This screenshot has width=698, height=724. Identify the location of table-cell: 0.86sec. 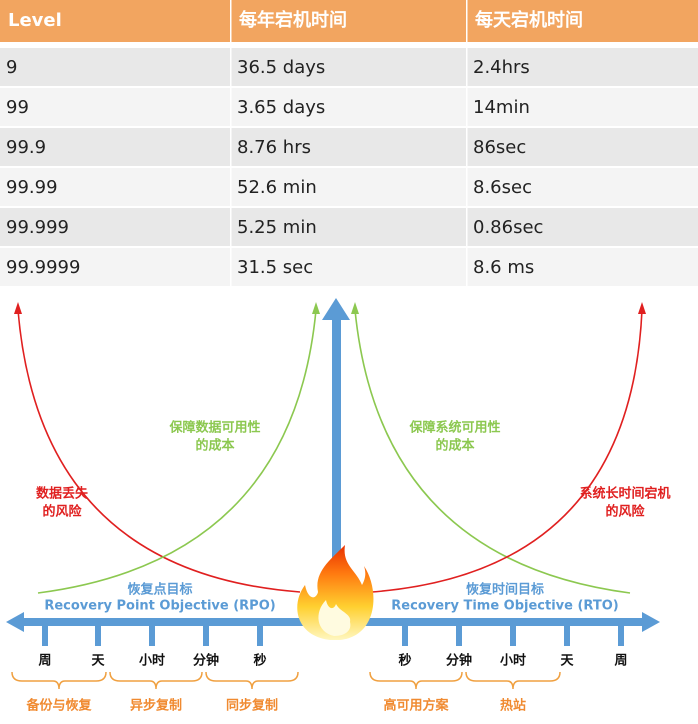
(508, 227).